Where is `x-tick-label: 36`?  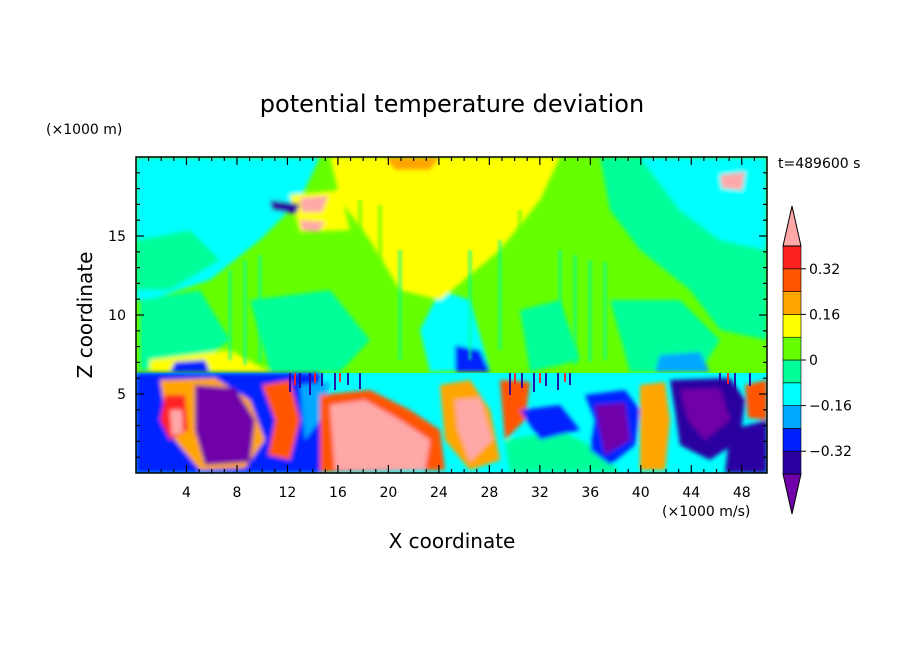 x-tick-label: 36 is located at coordinates (590, 493).